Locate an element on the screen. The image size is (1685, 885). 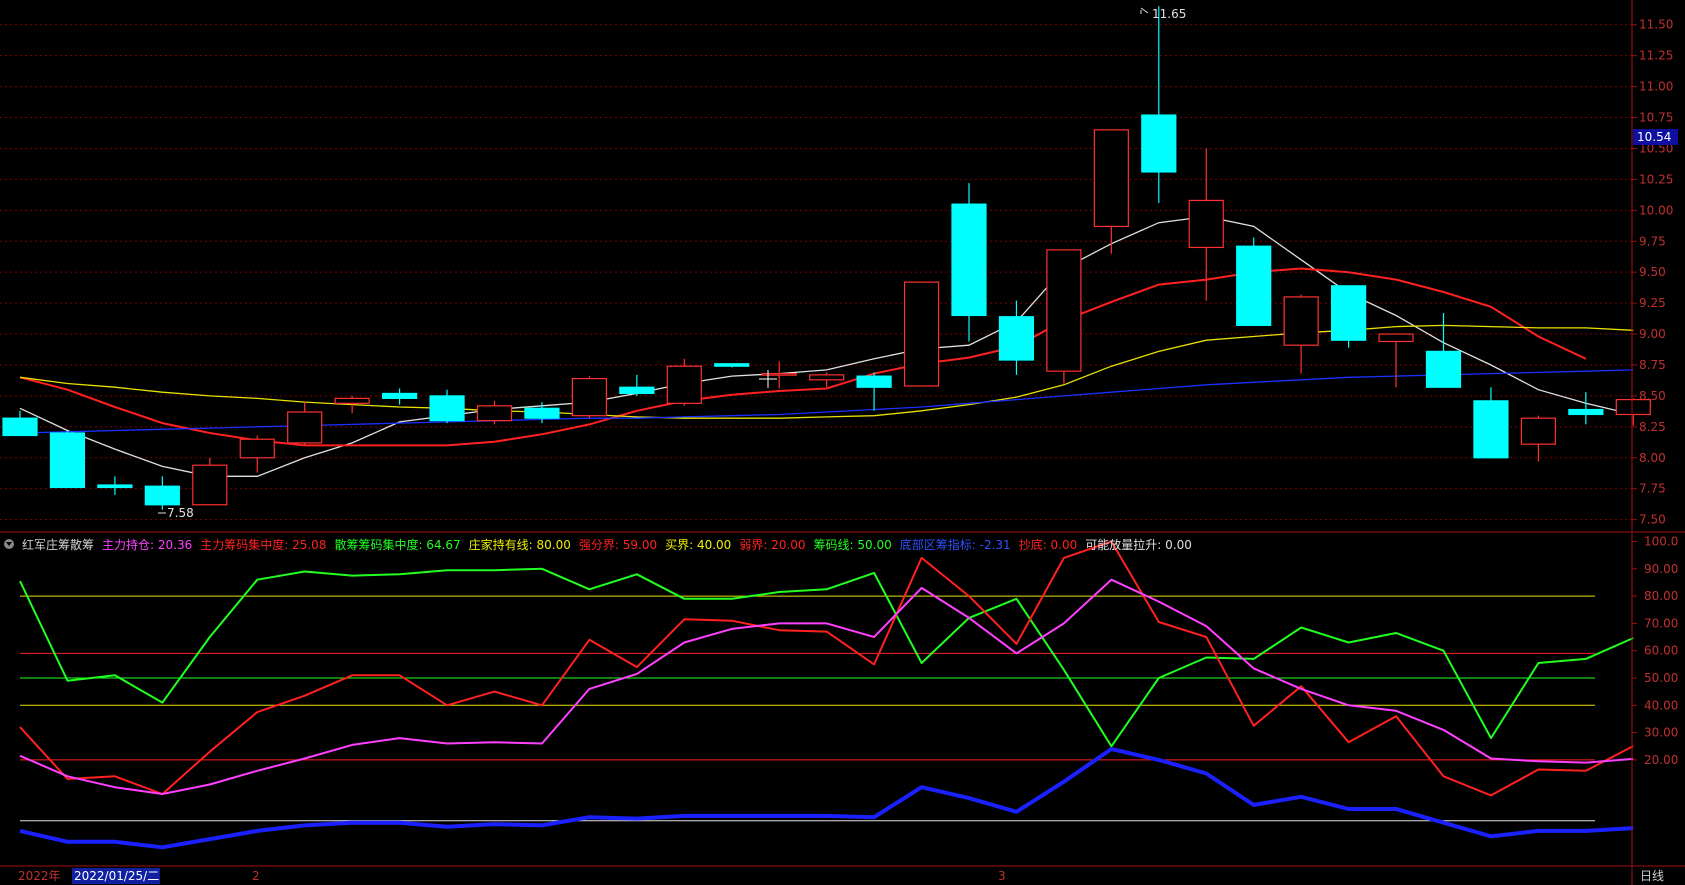
indicator-value: 主力筹码集中度: 25.08 is located at coordinates (263, 544).